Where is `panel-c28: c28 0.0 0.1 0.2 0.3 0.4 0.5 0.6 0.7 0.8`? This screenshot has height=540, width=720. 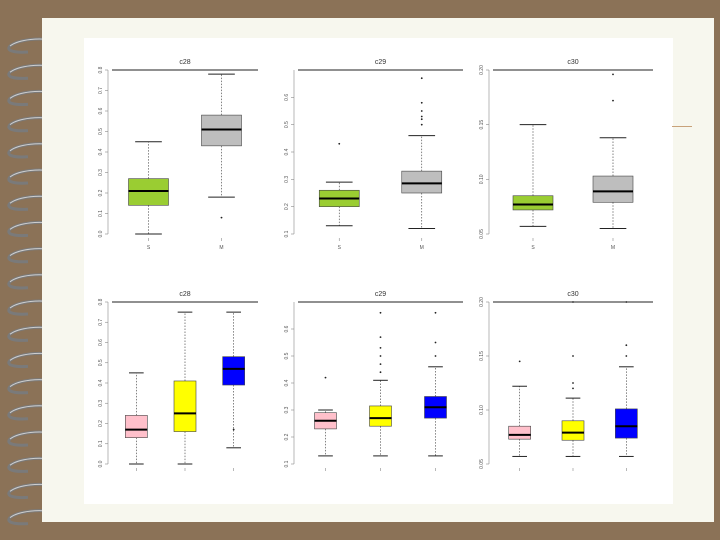 panel-c28: c28 0.0 0.1 0.2 0.3 0.4 0.5 0.6 0.7 0.8 is located at coordinates (178, 381).